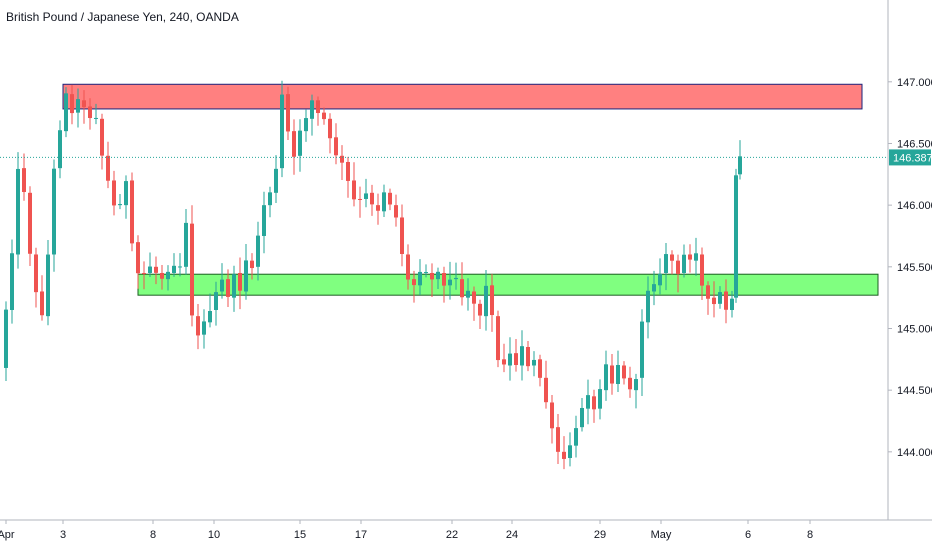 Image resolution: width=932 pixels, height=555 pixels. What do you see at coordinates (914, 83) in the screenshot?
I see `price-tick-label: 147.000` at bounding box center [914, 83].